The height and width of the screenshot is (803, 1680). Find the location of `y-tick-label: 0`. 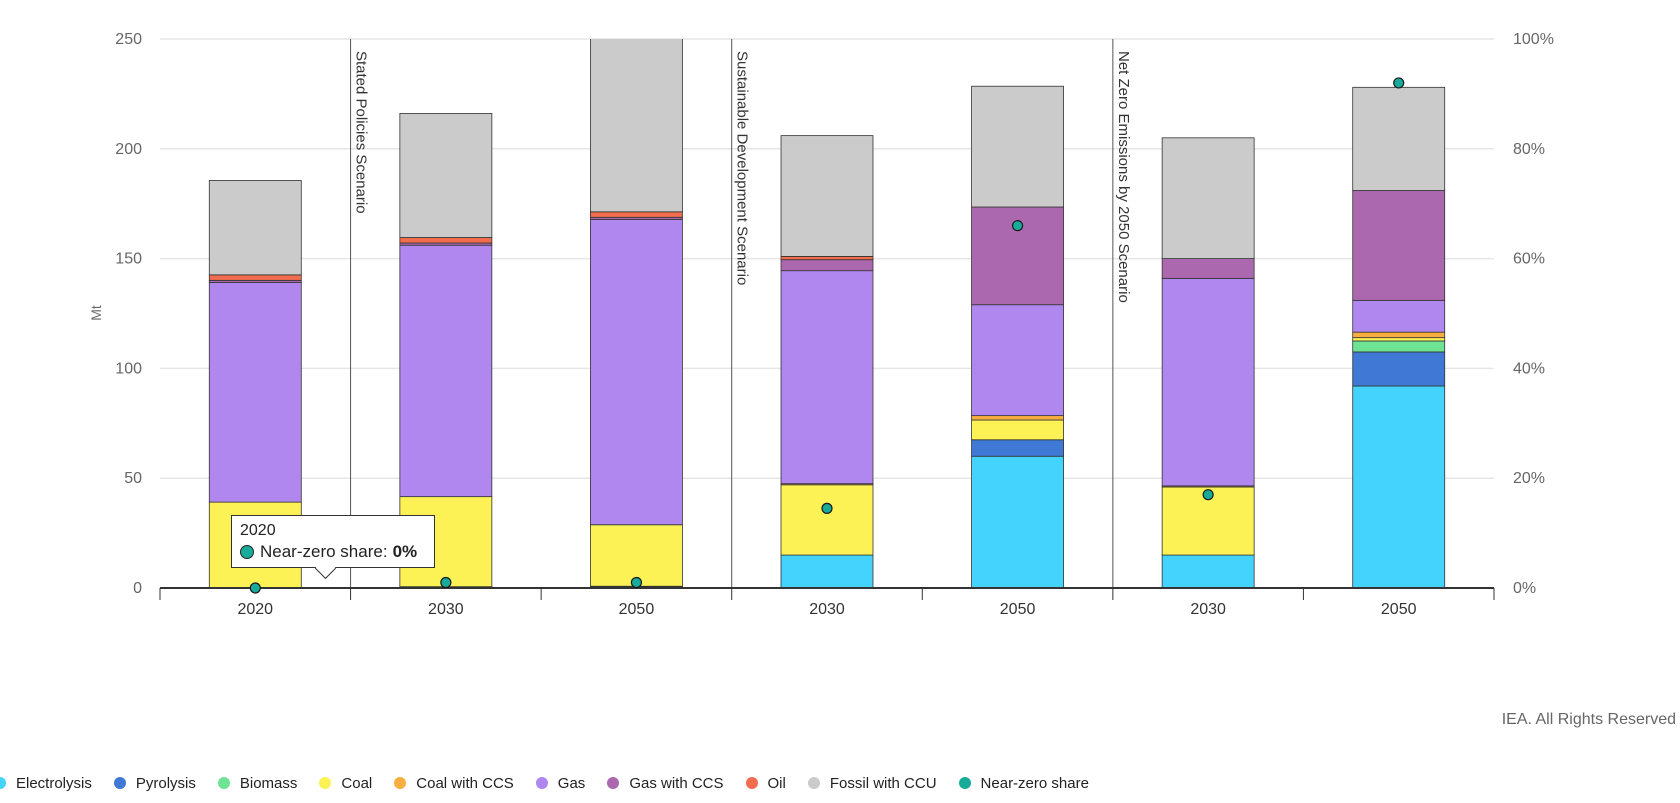

y-tick-label: 0 is located at coordinates (137, 588).